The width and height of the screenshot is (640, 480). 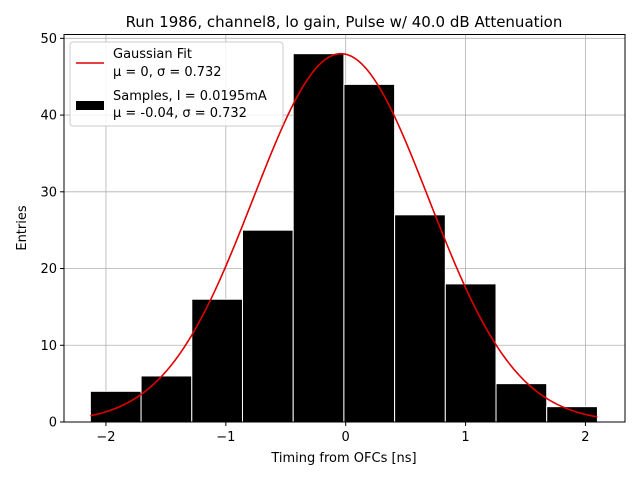 I want to click on x-axis-label: Timing from OFCs [ns], so click(x=343, y=458).